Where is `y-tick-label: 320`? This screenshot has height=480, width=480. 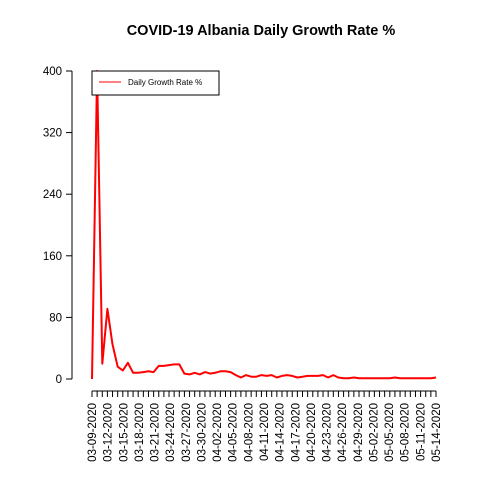 y-tick-label: 320 is located at coordinates (52, 134).